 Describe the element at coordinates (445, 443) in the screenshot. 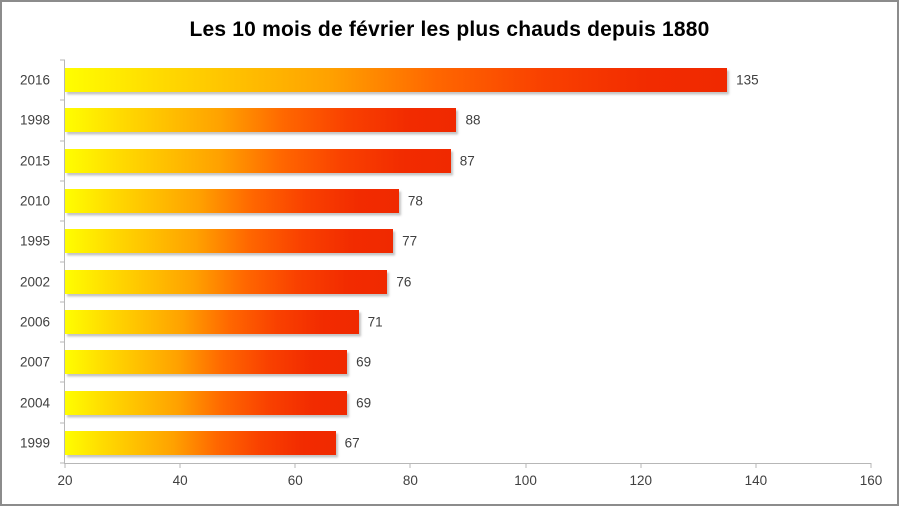

I see `bar-row-1999: 1999 67` at that location.